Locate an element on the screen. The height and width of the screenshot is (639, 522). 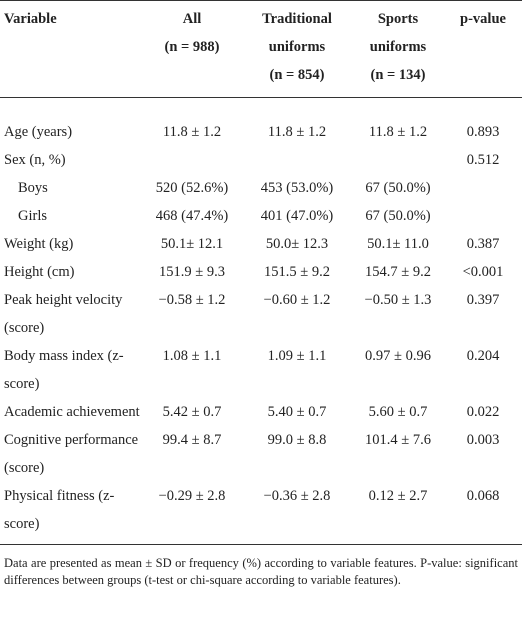
table-row: Sex (n, %) 0.512 is located at coordinates (261, 160).